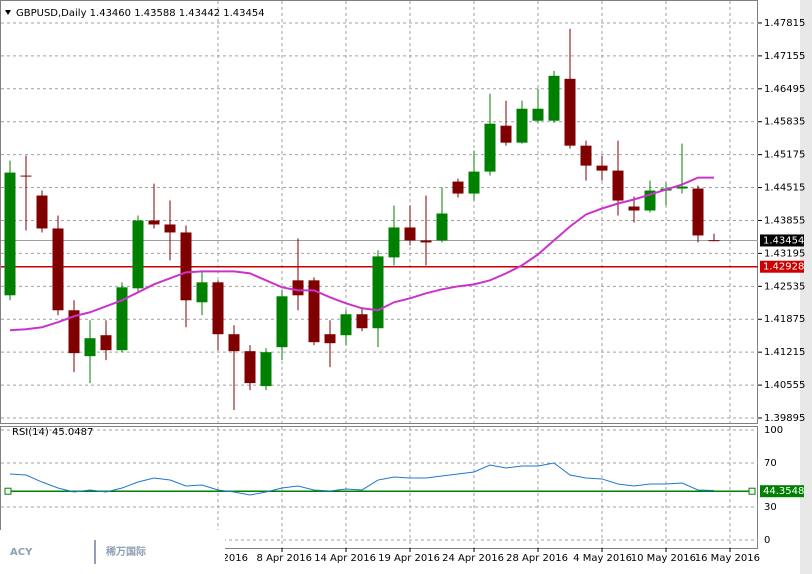 The image size is (812, 574). I want to click on rsi-level-label-box, so click(782, 491).